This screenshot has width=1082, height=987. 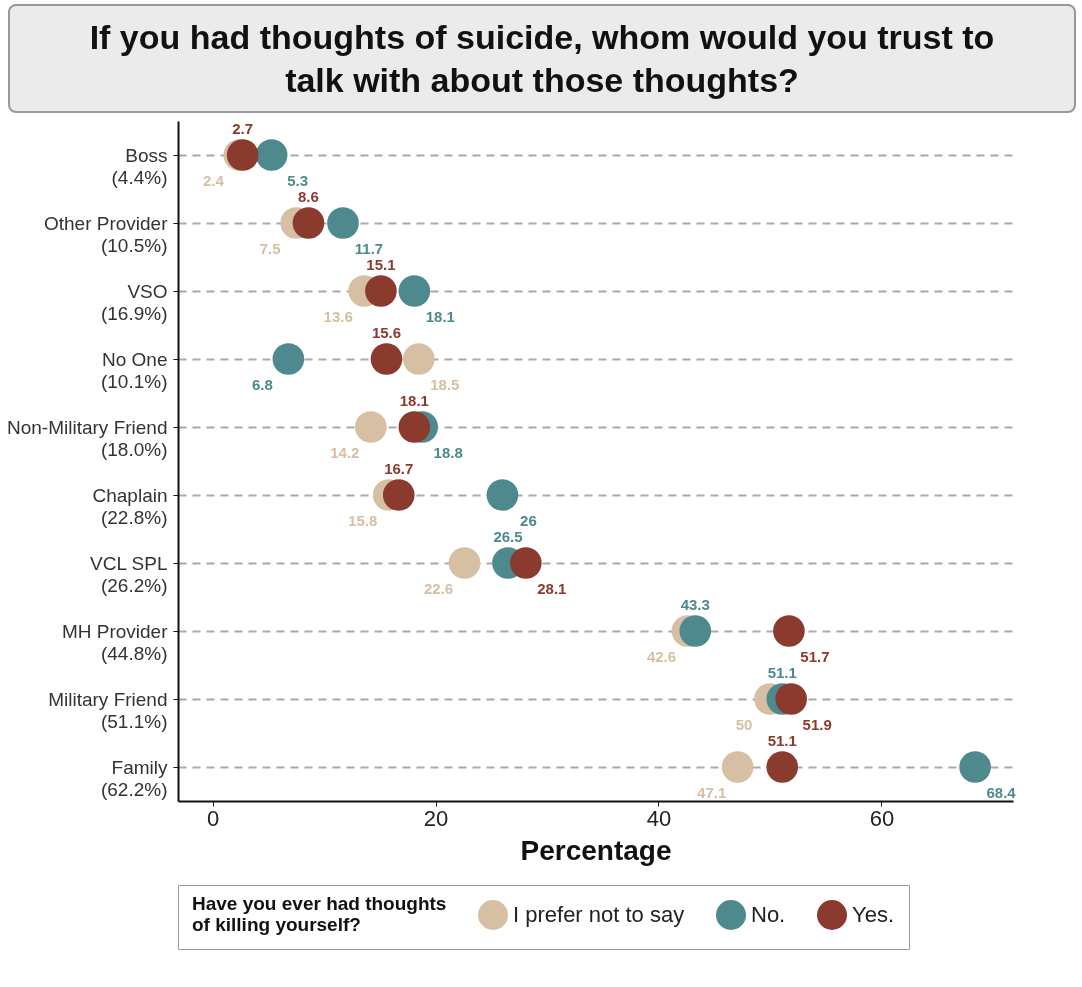 I want to click on data-label: 15.8, so click(x=363, y=520).